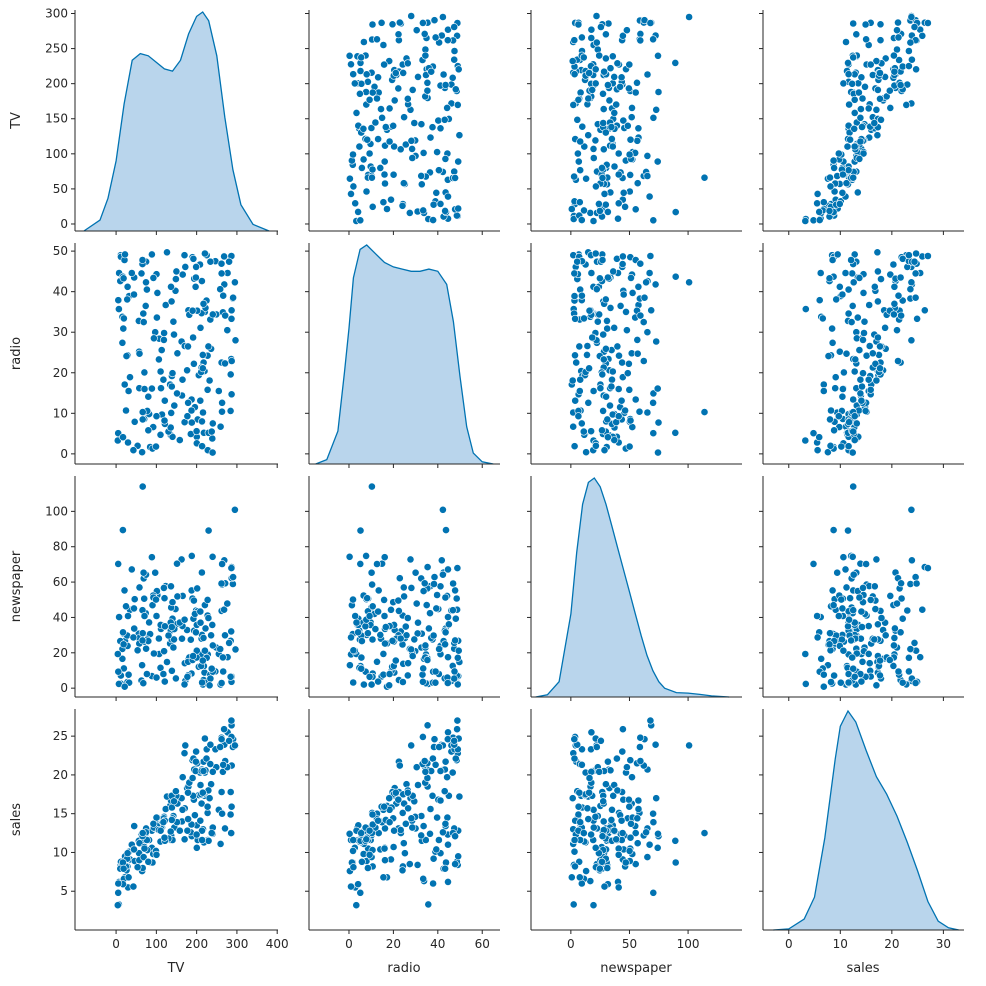 The width and height of the screenshot is (986, 986). I want to click on x-tick-label: 0, so click(349, 944).